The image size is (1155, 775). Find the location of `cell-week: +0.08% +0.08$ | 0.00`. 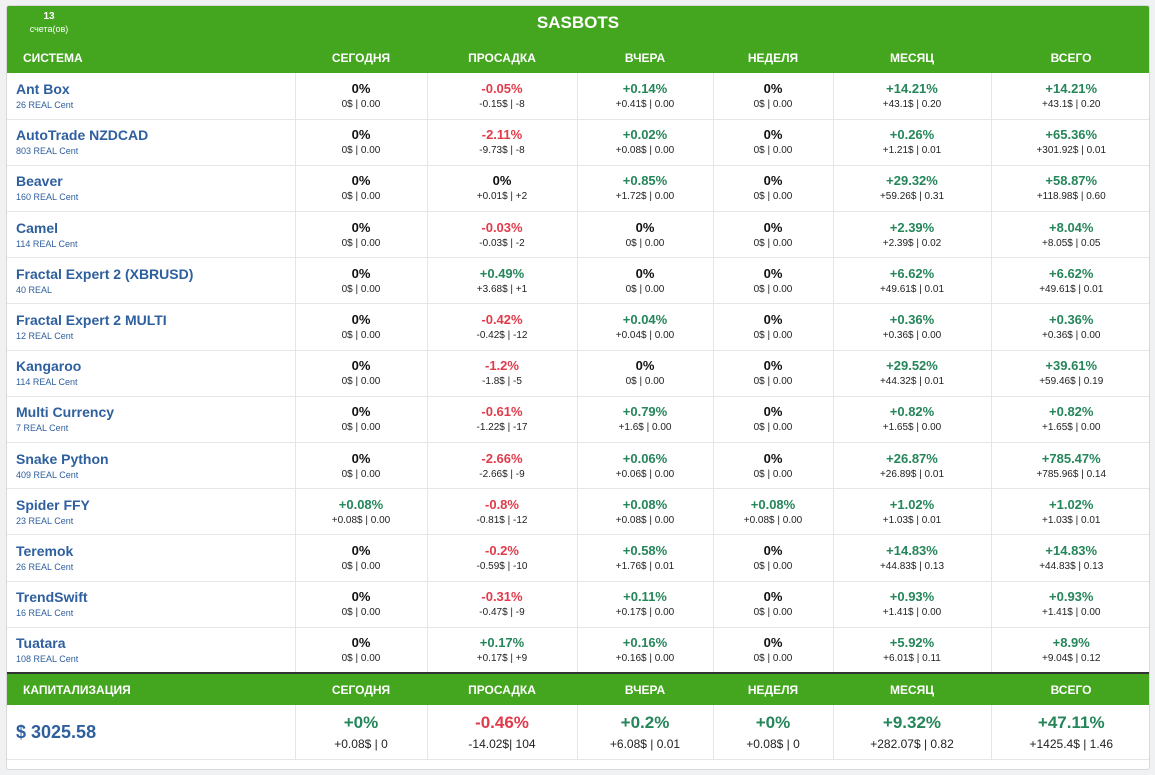

cell-week: +0.08% +0.08$ | 0.00 is located at coordinates (773, 512).